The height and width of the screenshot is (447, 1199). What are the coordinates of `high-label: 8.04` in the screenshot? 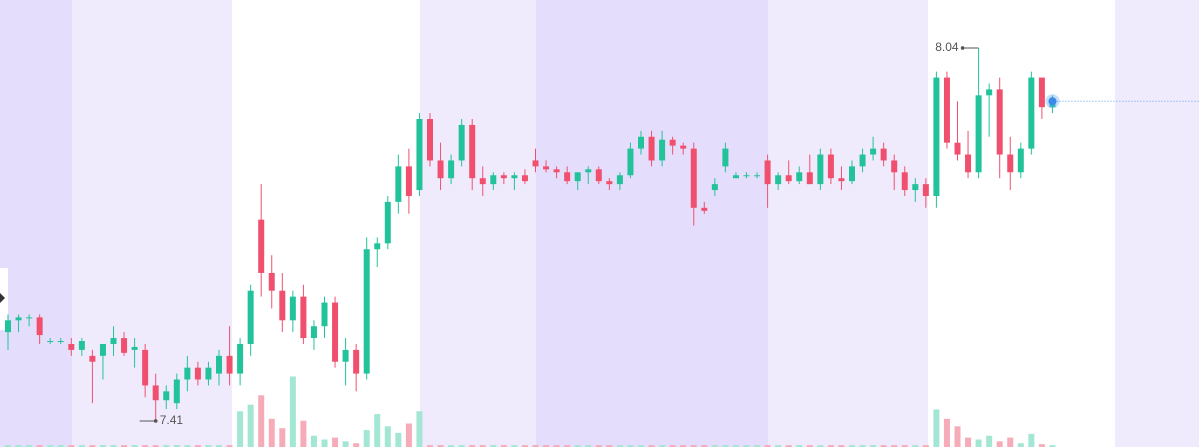 It's located at (947, 47).